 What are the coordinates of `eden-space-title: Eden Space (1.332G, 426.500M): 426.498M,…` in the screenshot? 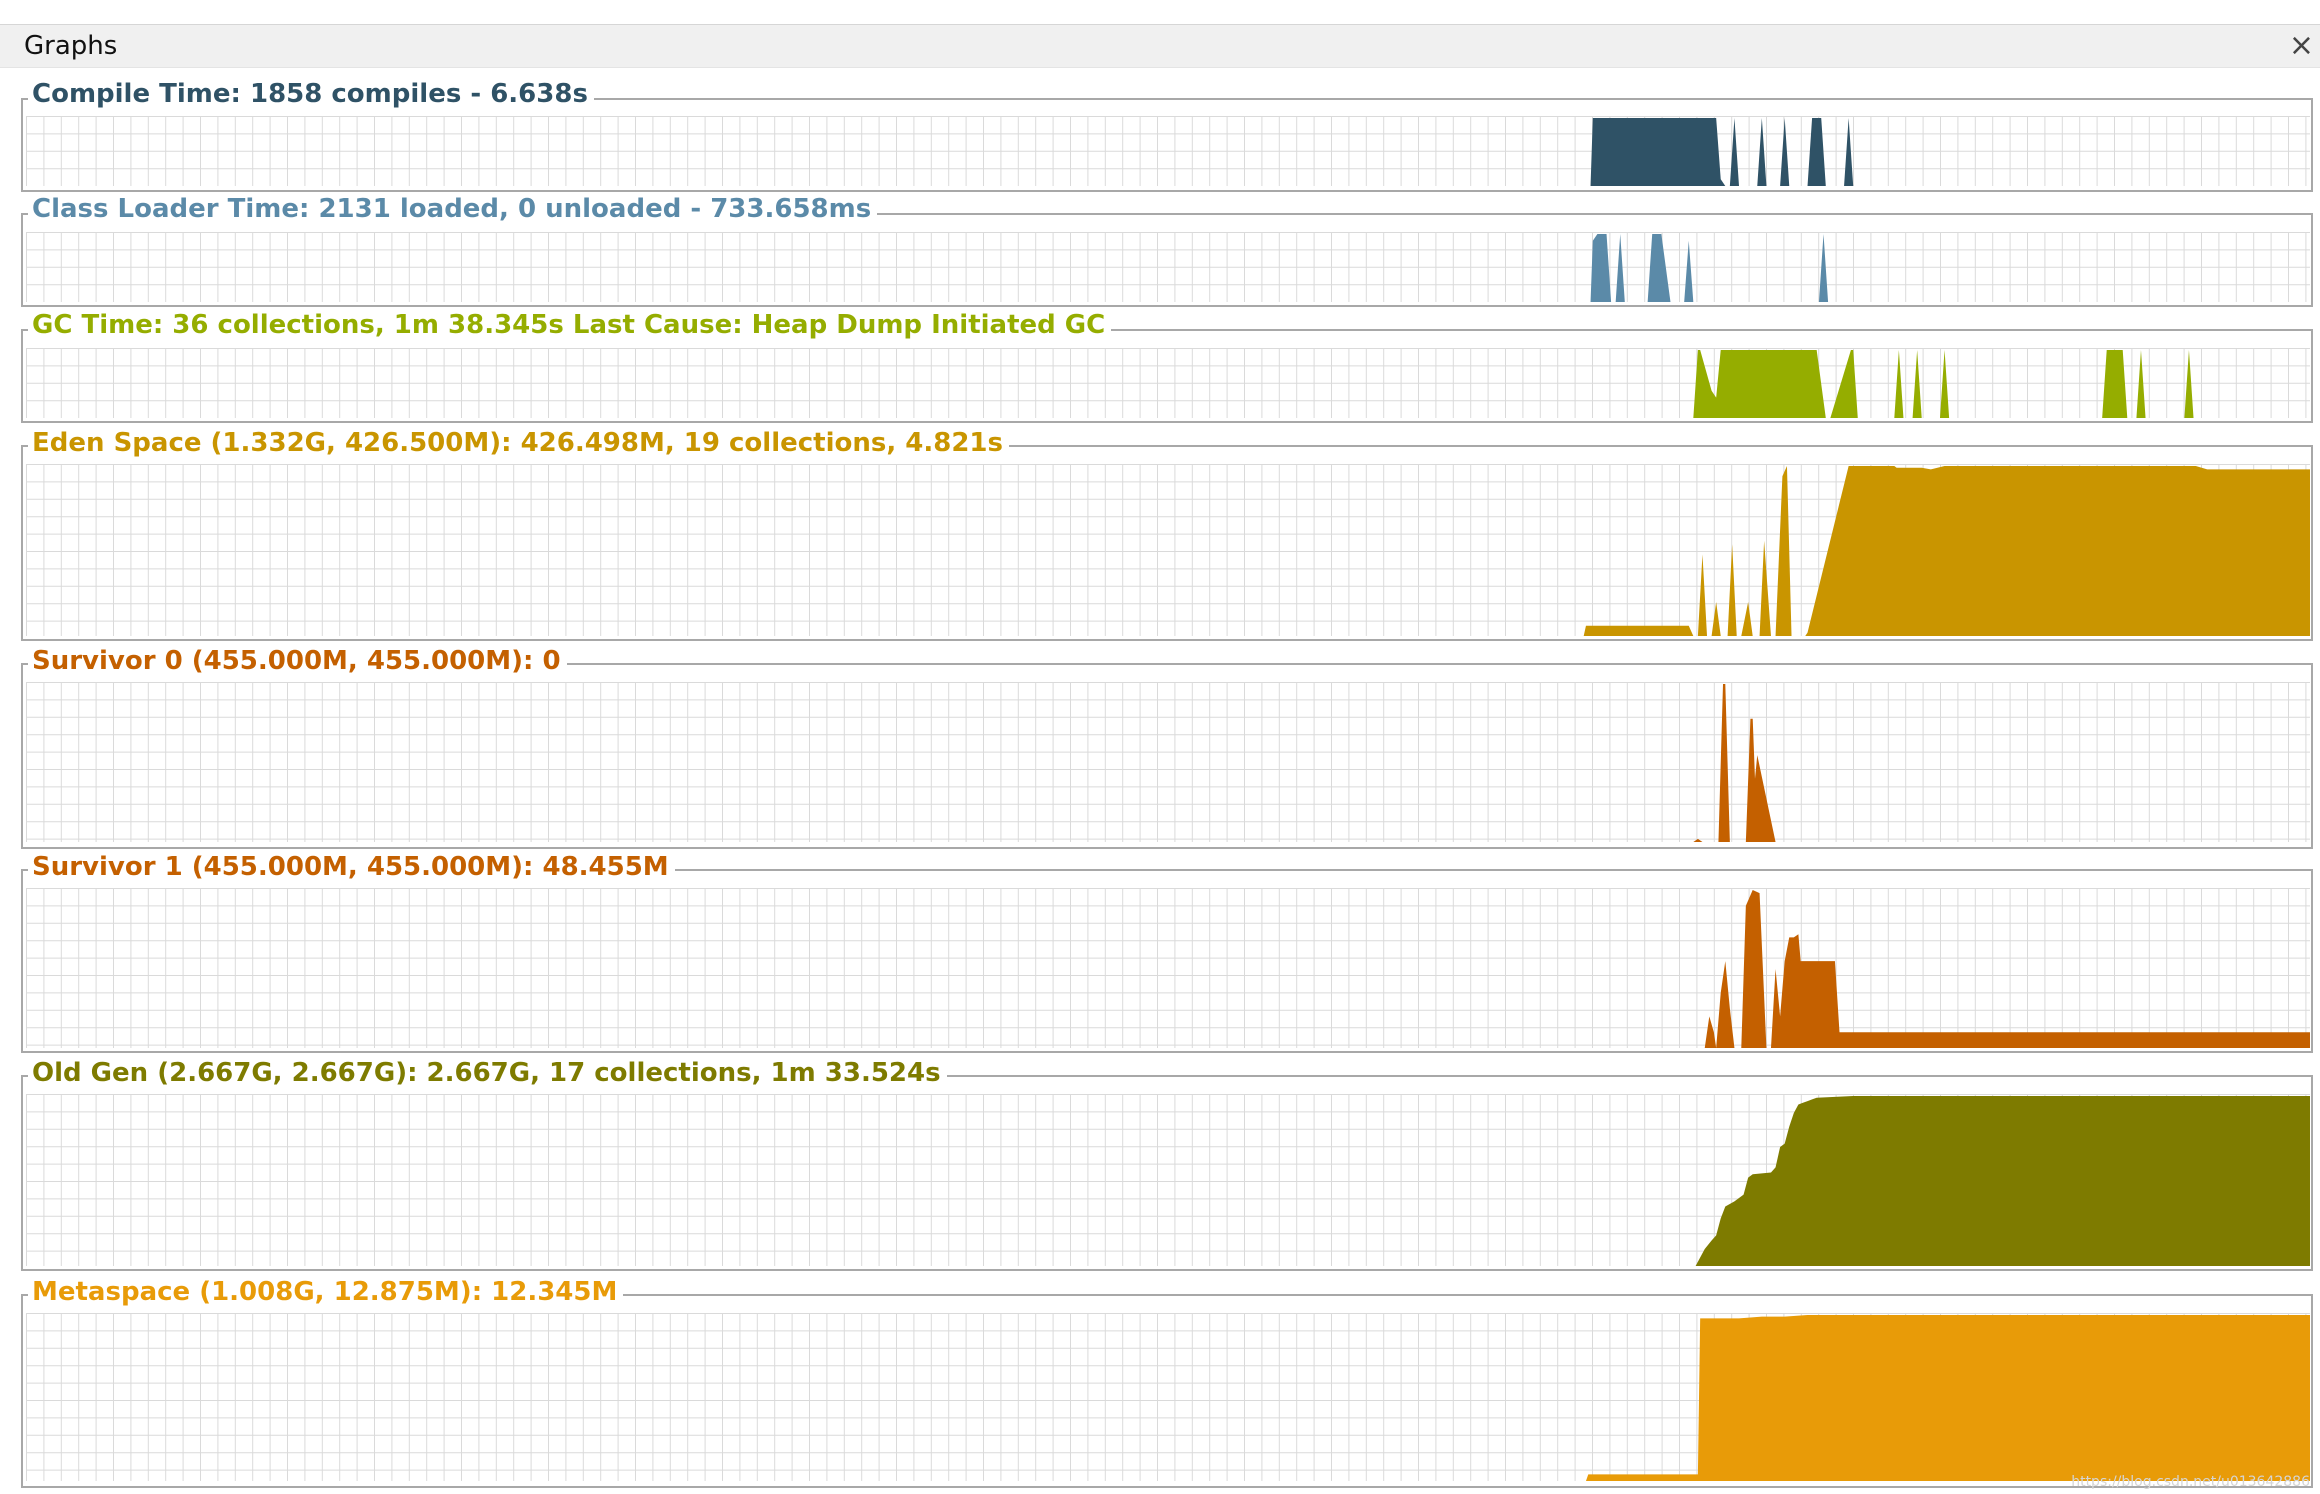 It's located at (519, 443).